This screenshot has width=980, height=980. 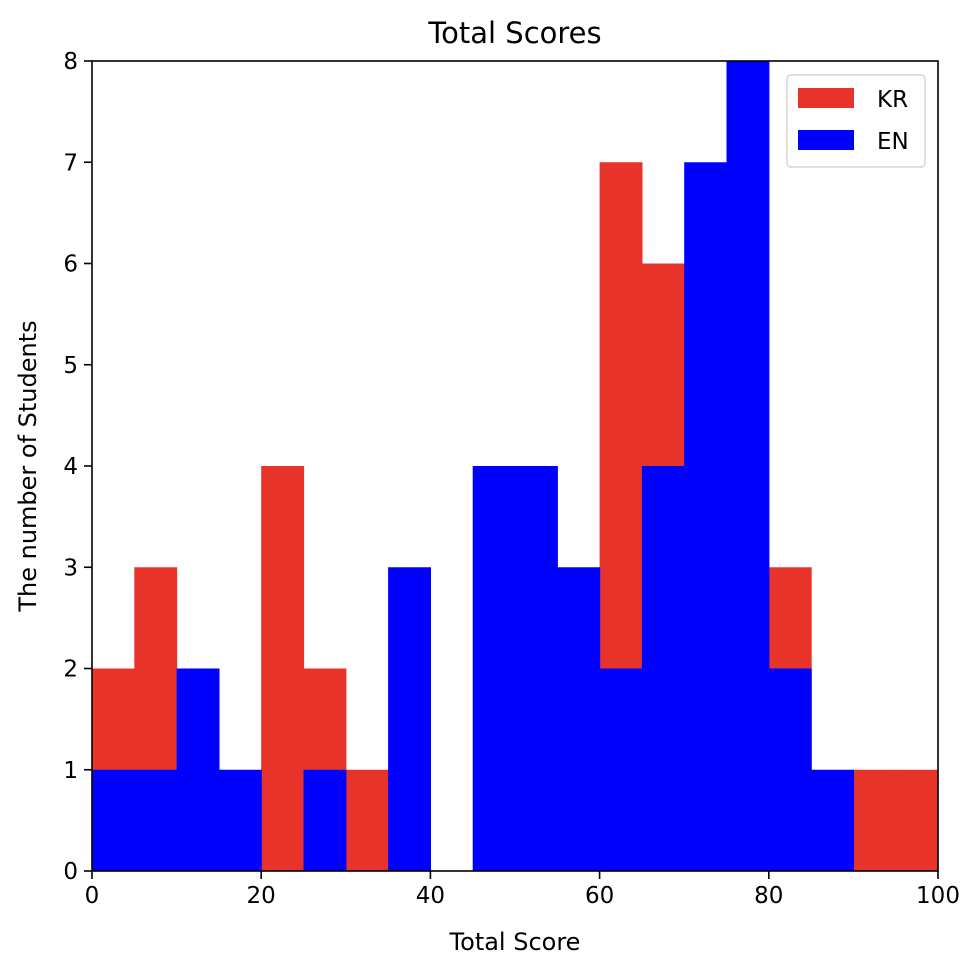 What do you see at coordinates (768, 896) in the screenshot?
I see `x-tick-label: 80` at bounding box center [768, 896].